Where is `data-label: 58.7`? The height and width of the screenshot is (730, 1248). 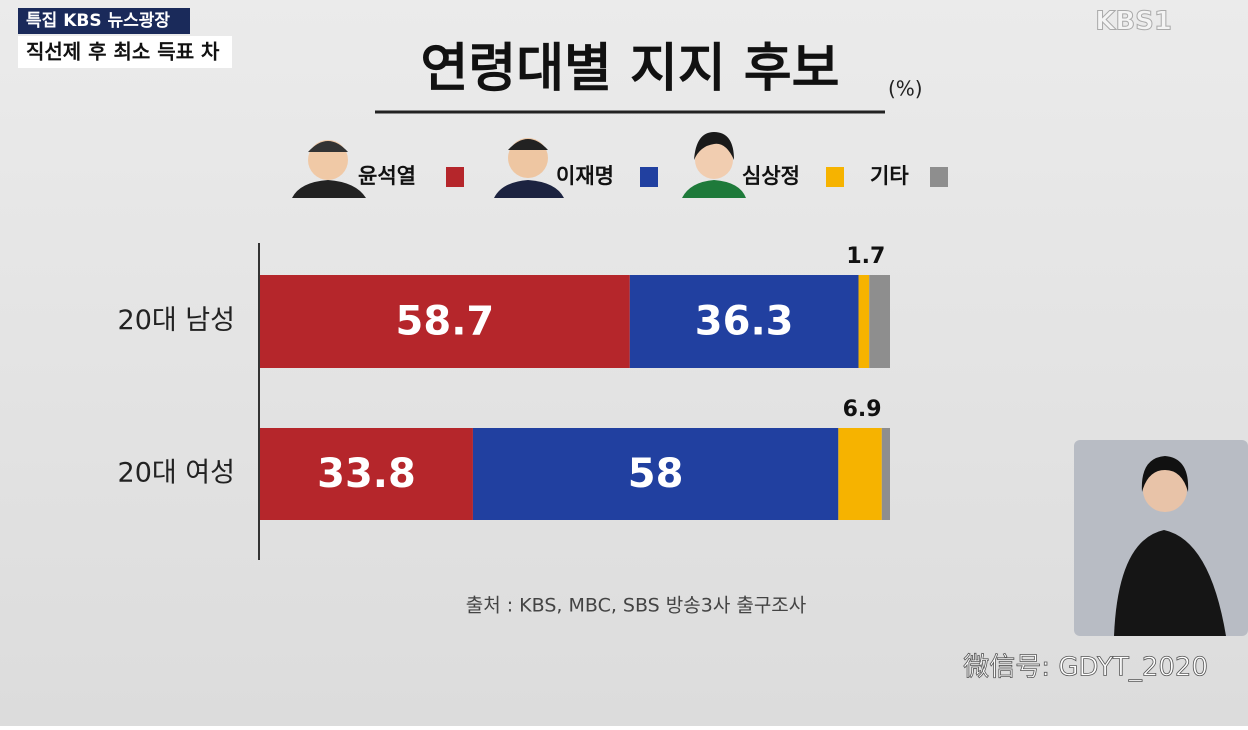
data-label: 58.7 is located at coordinates (445, 322).